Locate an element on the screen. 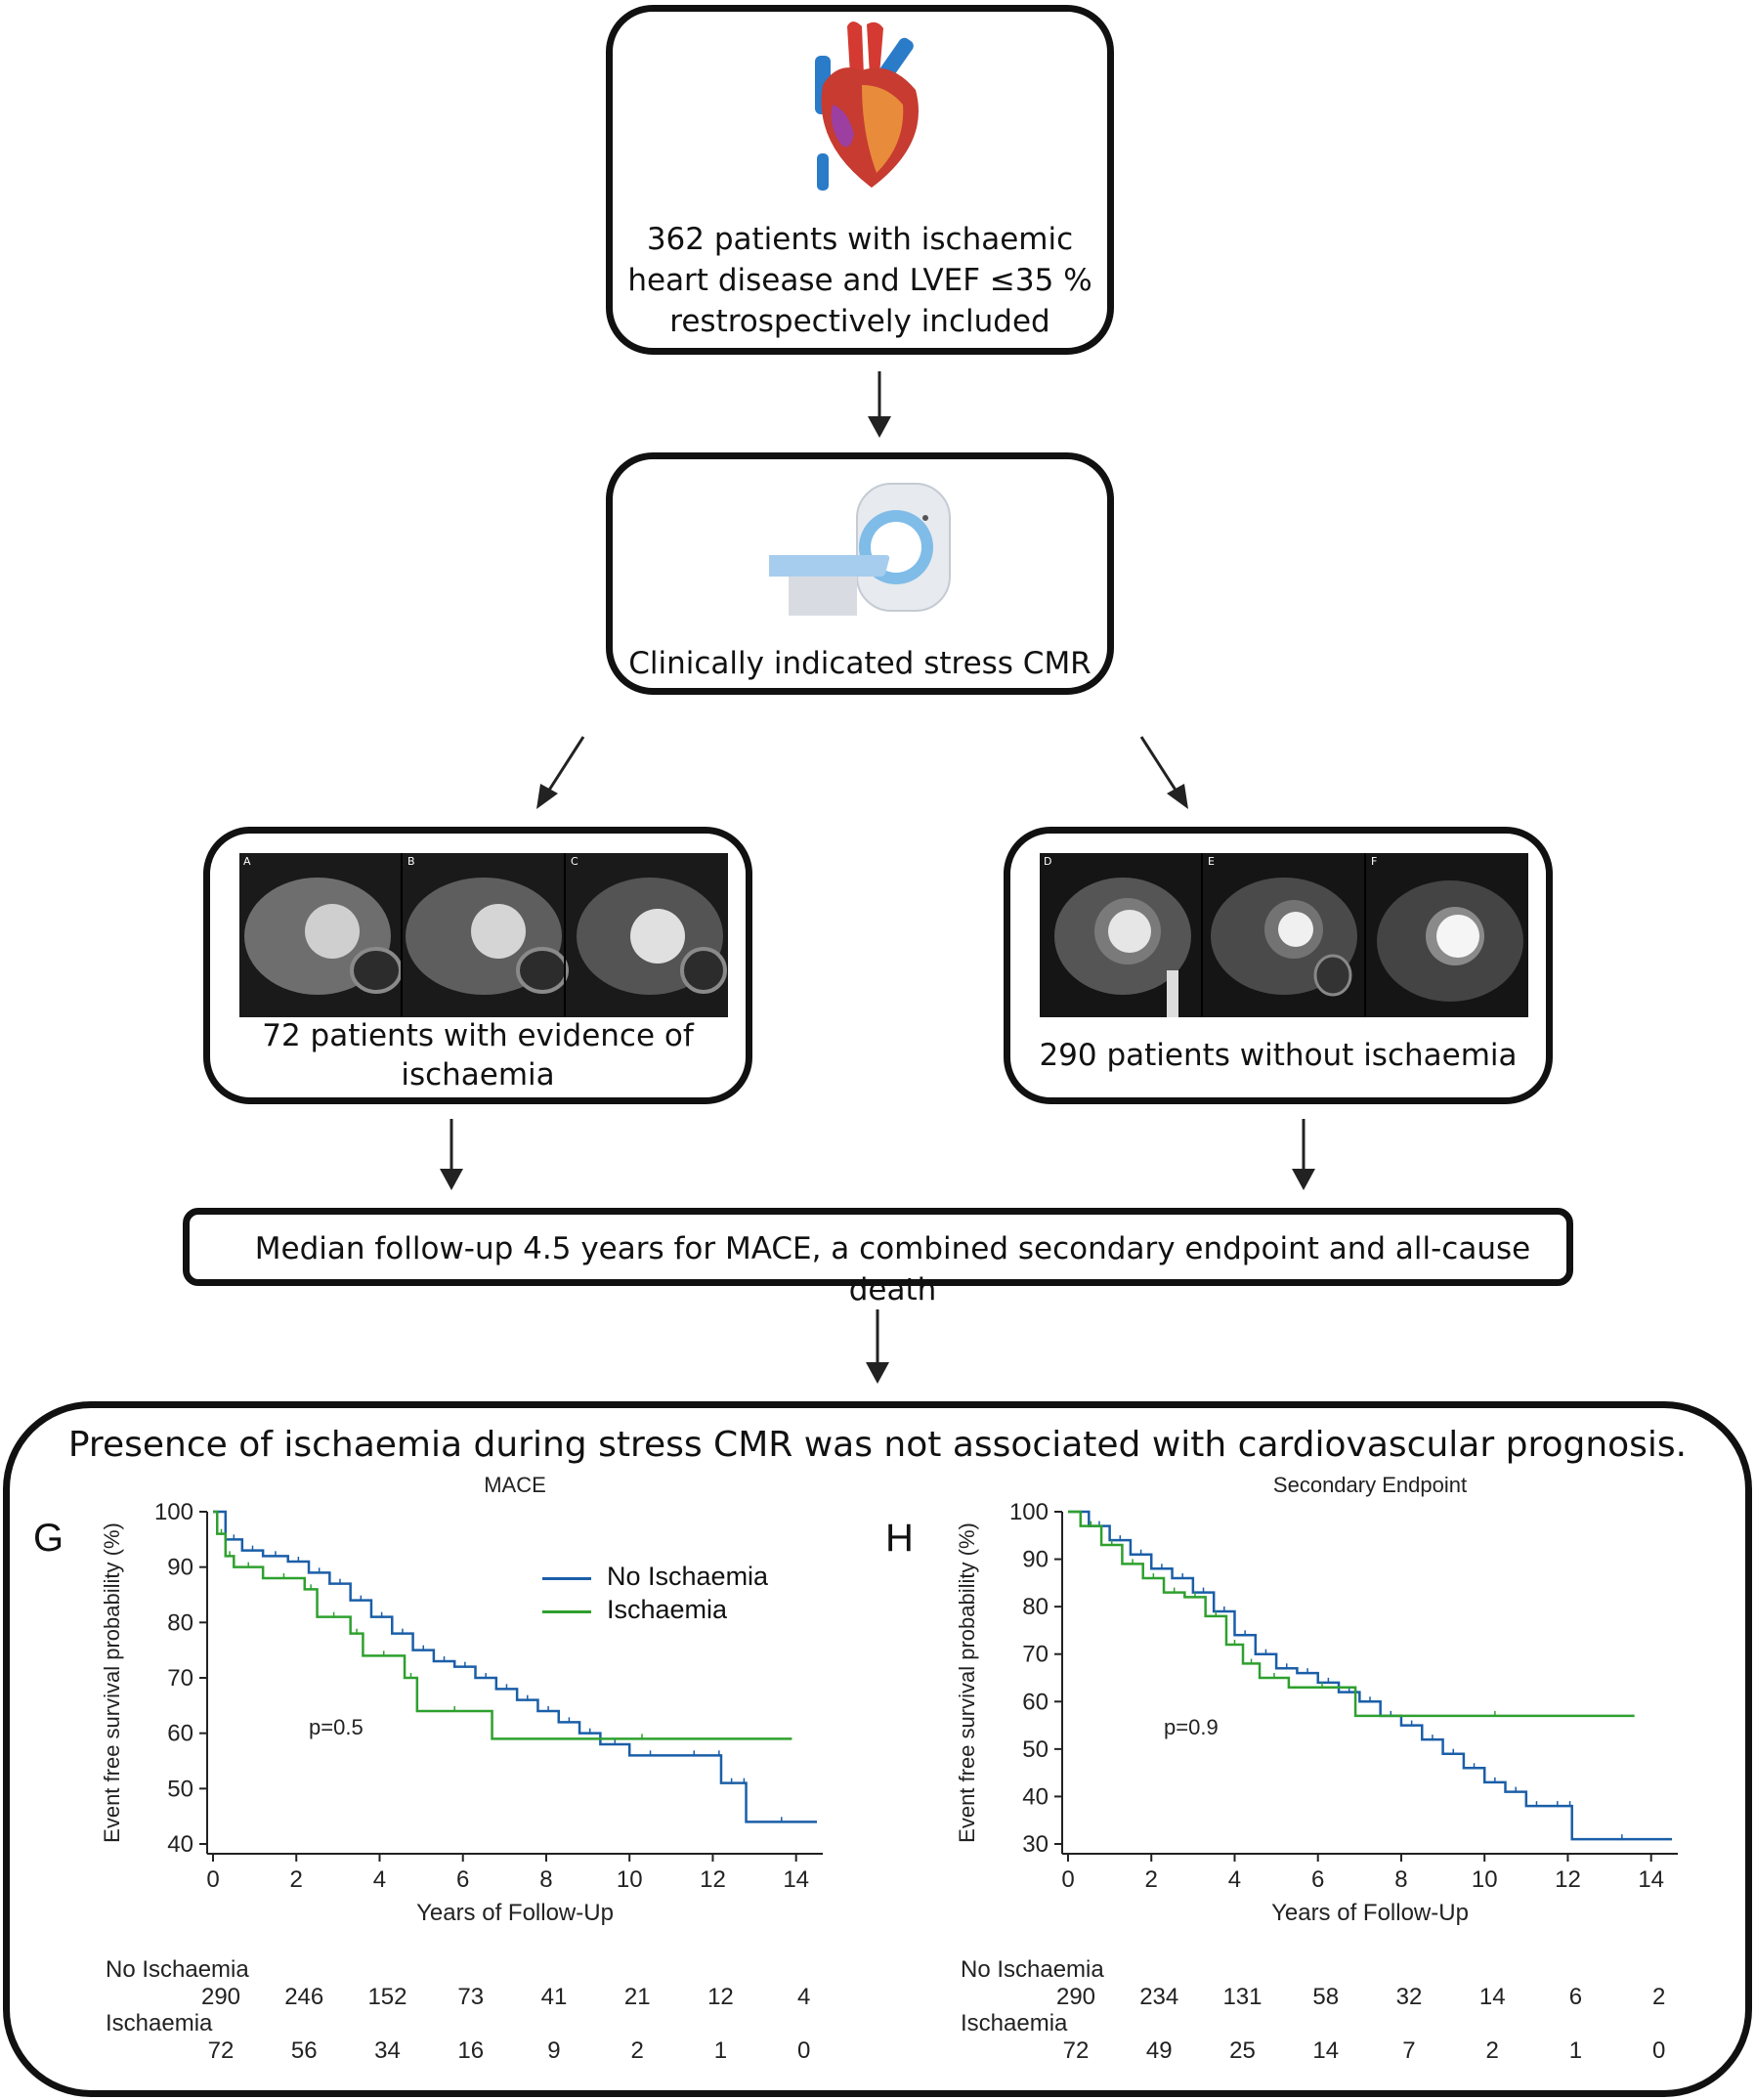 Image resolution: width=1755 pixels, height=2100 pixels. panel-label-f: F is located at coordinates (1374, 862).